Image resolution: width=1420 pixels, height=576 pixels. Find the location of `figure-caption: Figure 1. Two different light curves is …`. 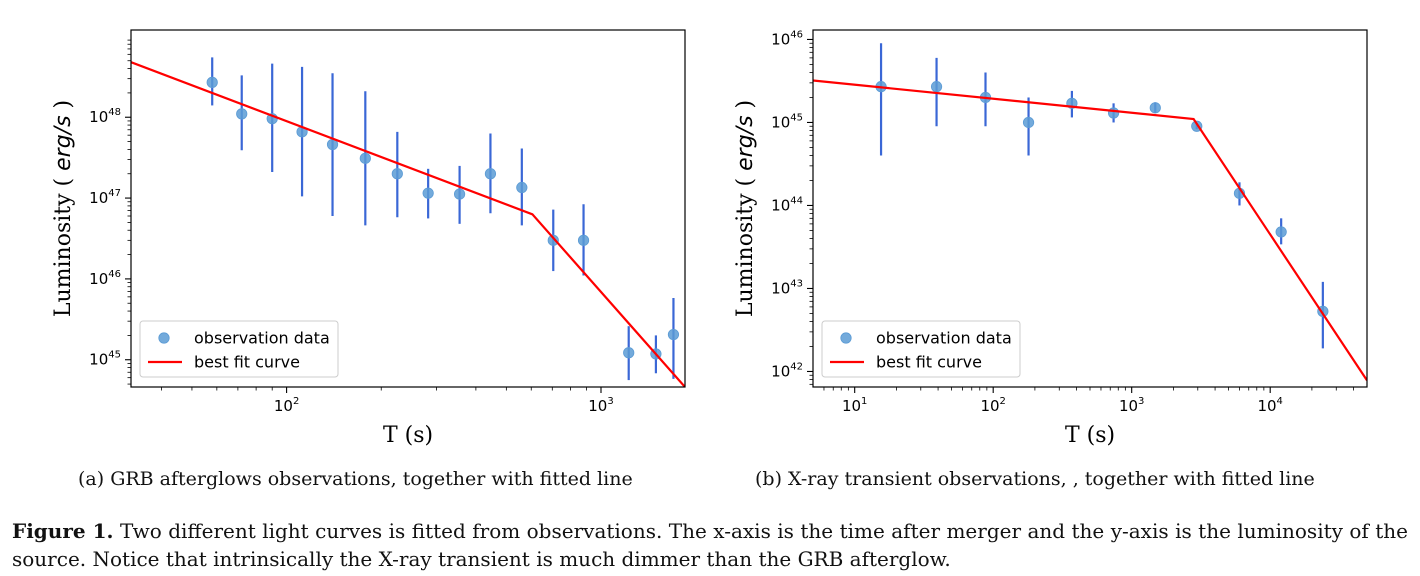

figure-caption: Figure 1. Two different light curves is … is located at coordinates (710, 545).